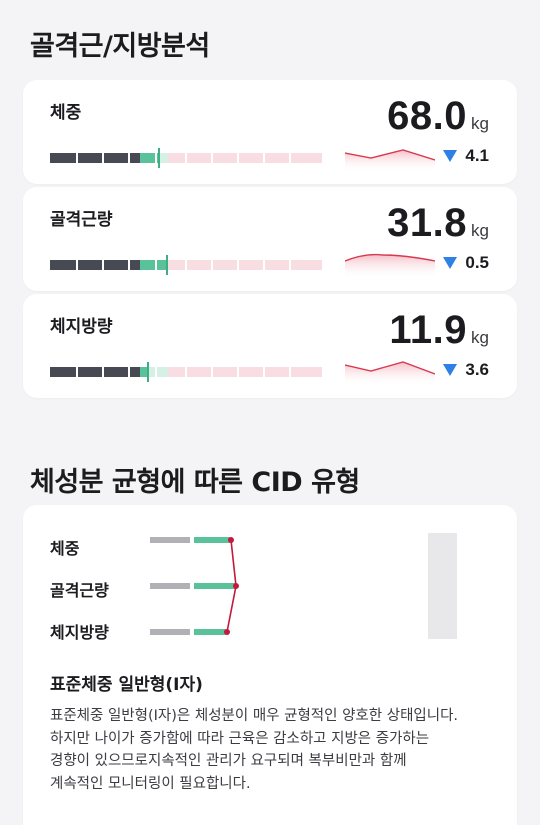  Describe the element at coordinates (442, 586) in the screenshot. I see `cid-type-illustration-placeholder` at that location.